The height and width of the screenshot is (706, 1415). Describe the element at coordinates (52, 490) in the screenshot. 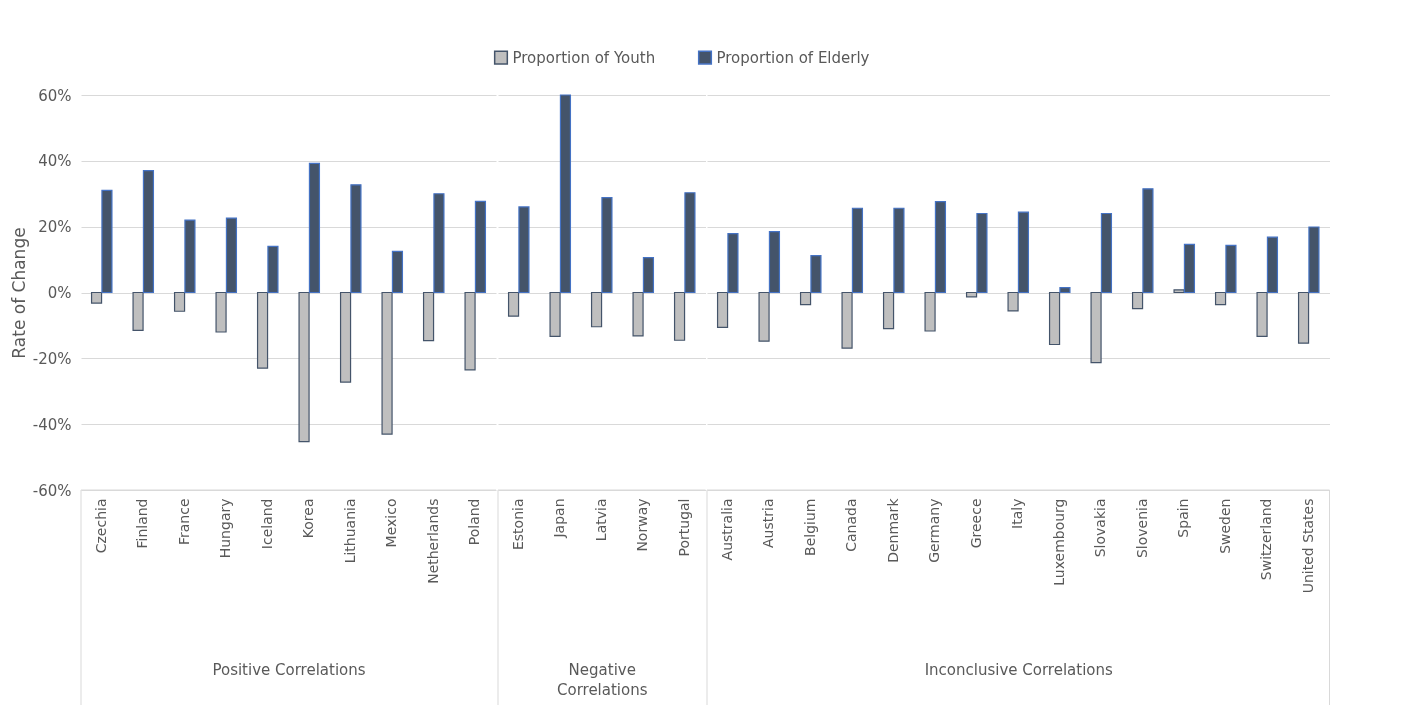

I see `y-tick-label: -60%` at that location.